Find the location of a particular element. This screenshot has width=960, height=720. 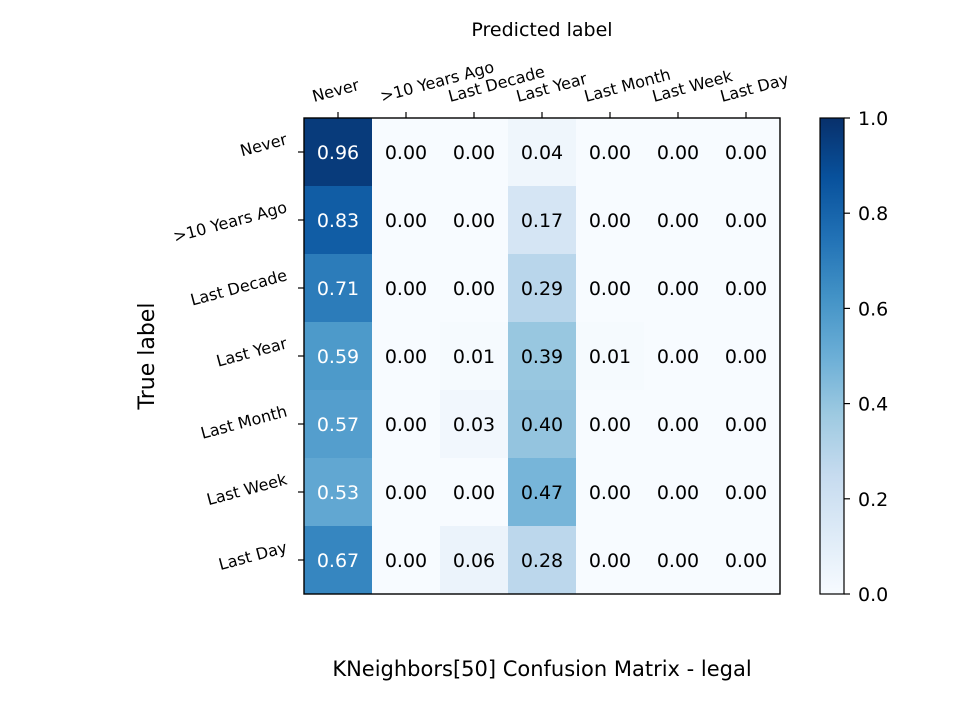

y-tick-label: >10 Years Ago is located at coordinates (230, 222).